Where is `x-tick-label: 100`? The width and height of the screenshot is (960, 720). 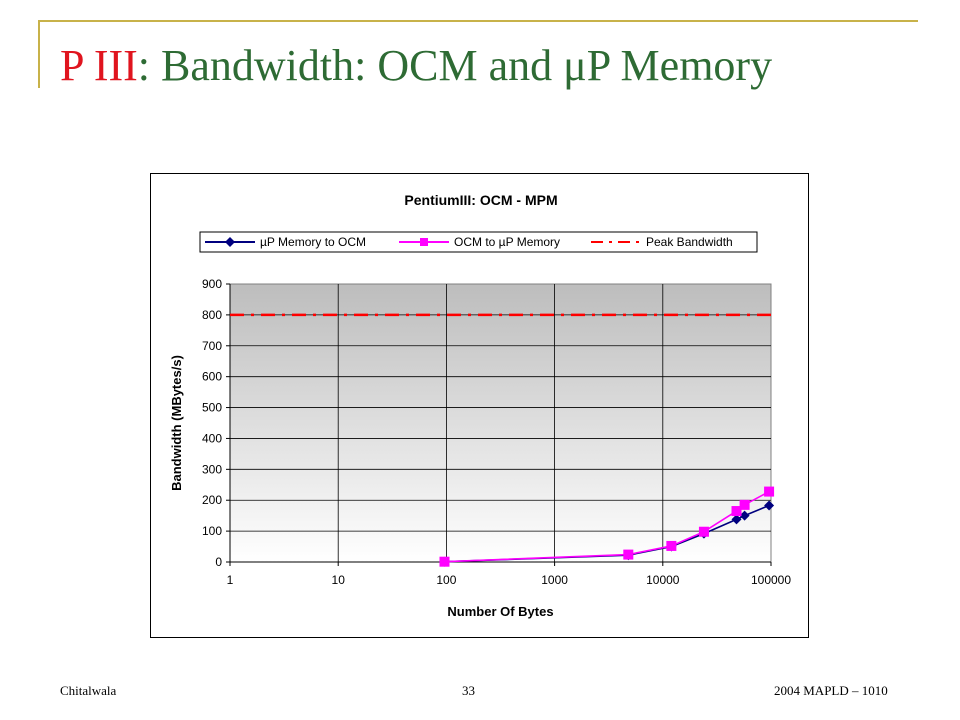
x-tick-label: 100 is located at coordinates (446, 580).